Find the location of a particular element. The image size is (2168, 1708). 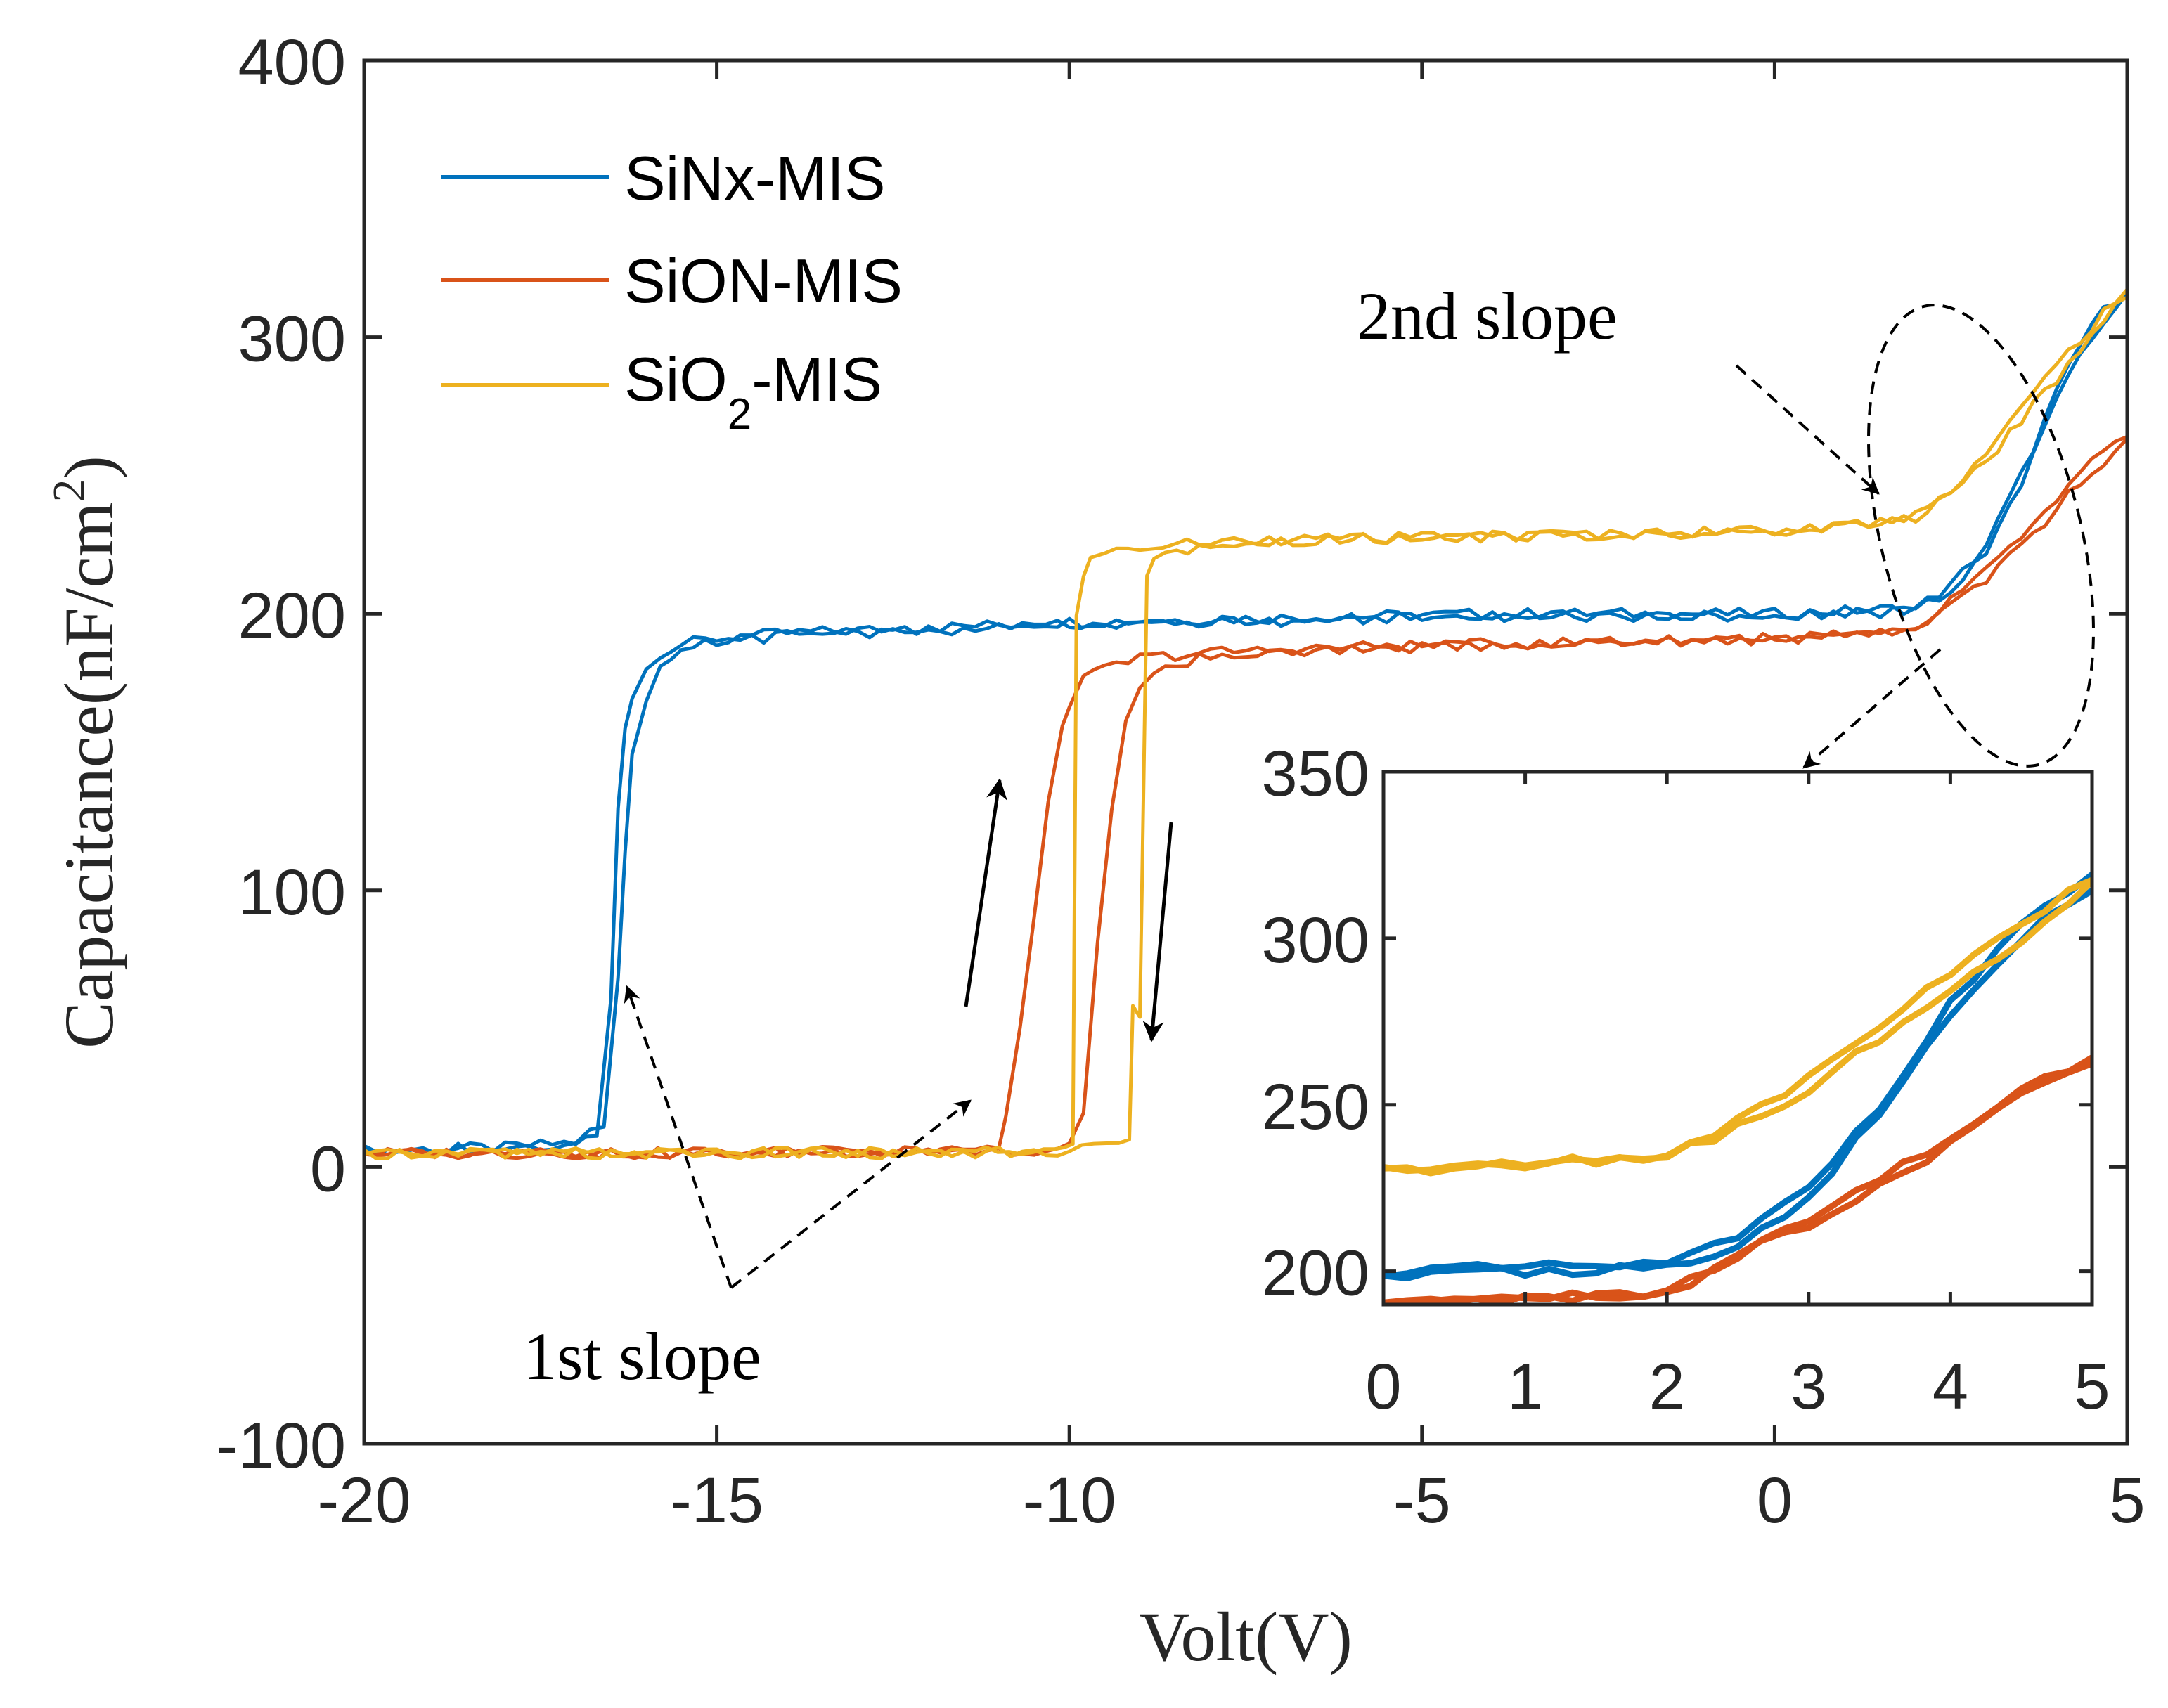

annotation-first-slope: 1st slope is located at coordinates (642, 1356).